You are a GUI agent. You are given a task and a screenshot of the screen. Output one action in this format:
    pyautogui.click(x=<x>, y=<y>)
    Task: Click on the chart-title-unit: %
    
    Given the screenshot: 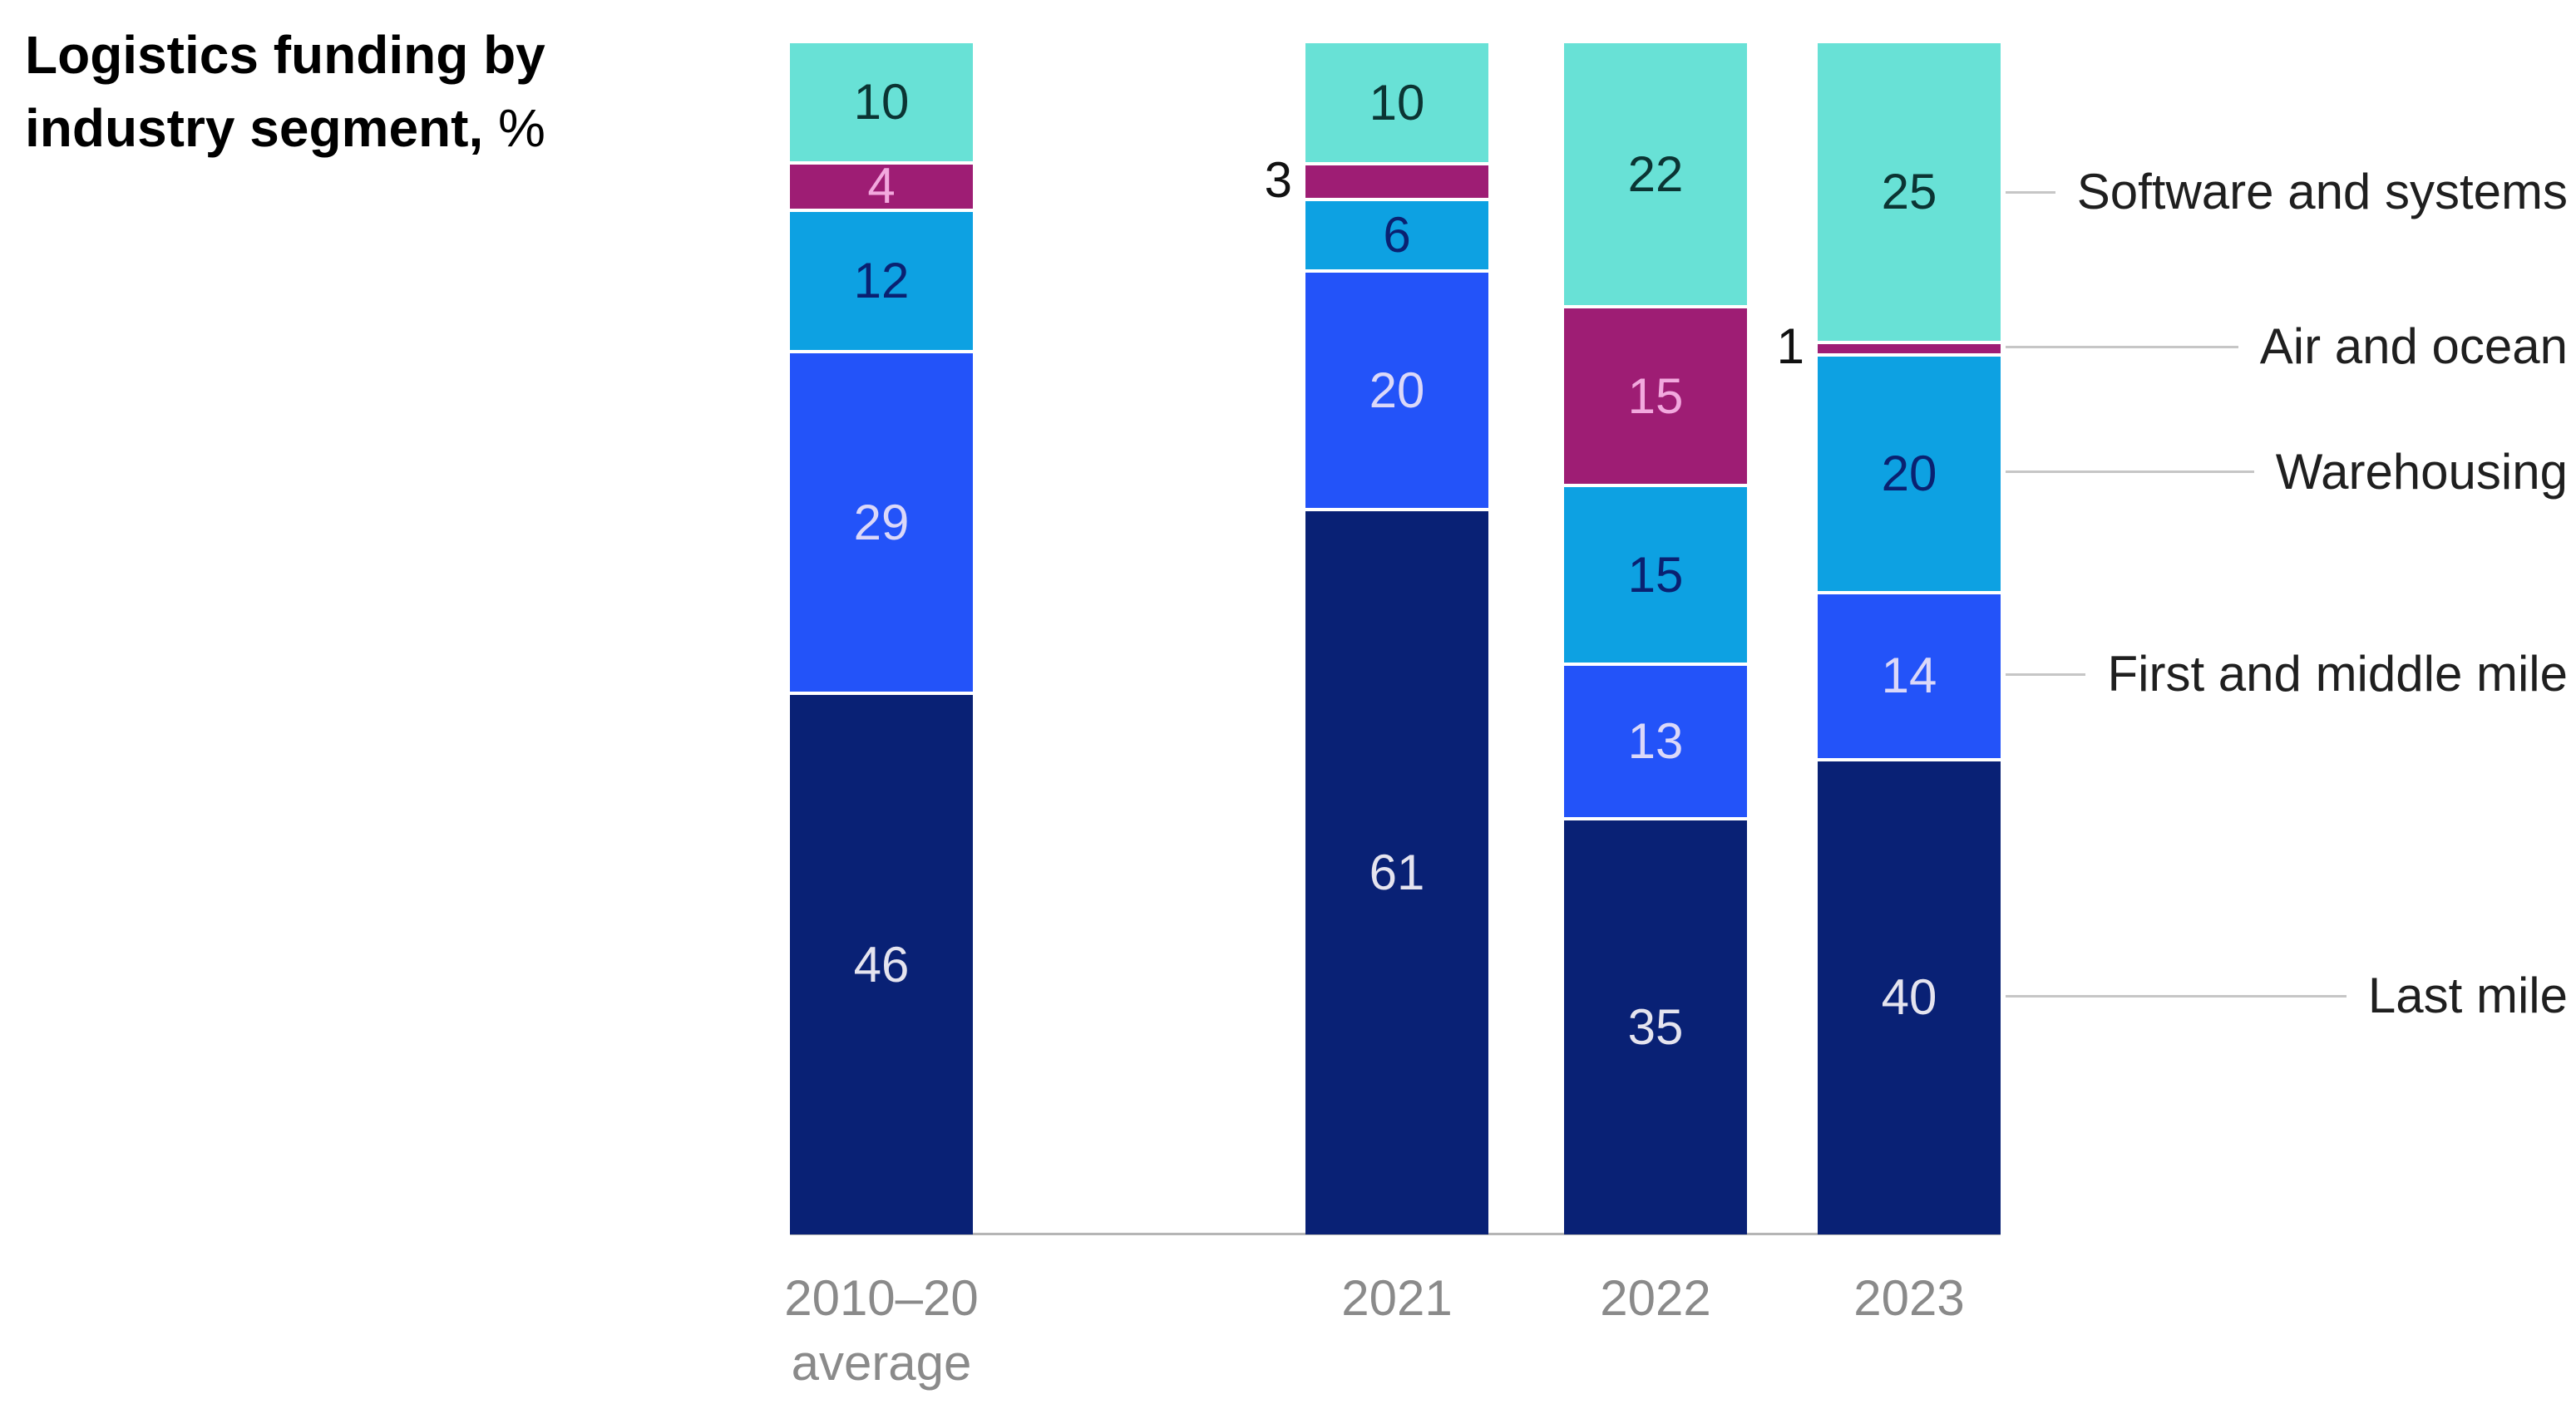 What is the action you would take?
    pyautogui.click(x=521, y=128)
    